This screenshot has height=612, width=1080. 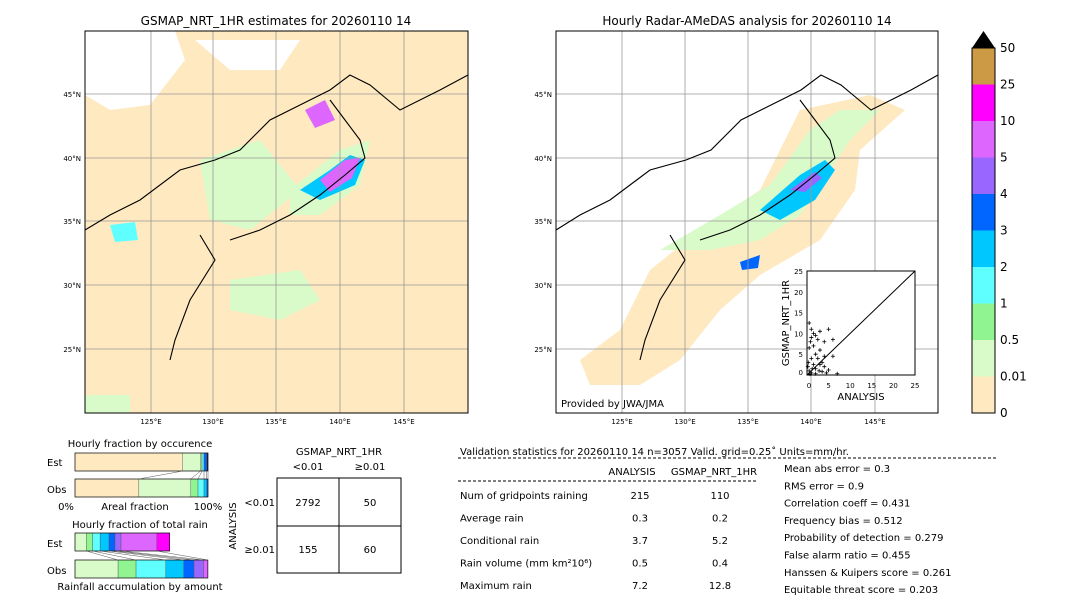 I want to click on lon-label: 125°E, so click(x=621, y=422).